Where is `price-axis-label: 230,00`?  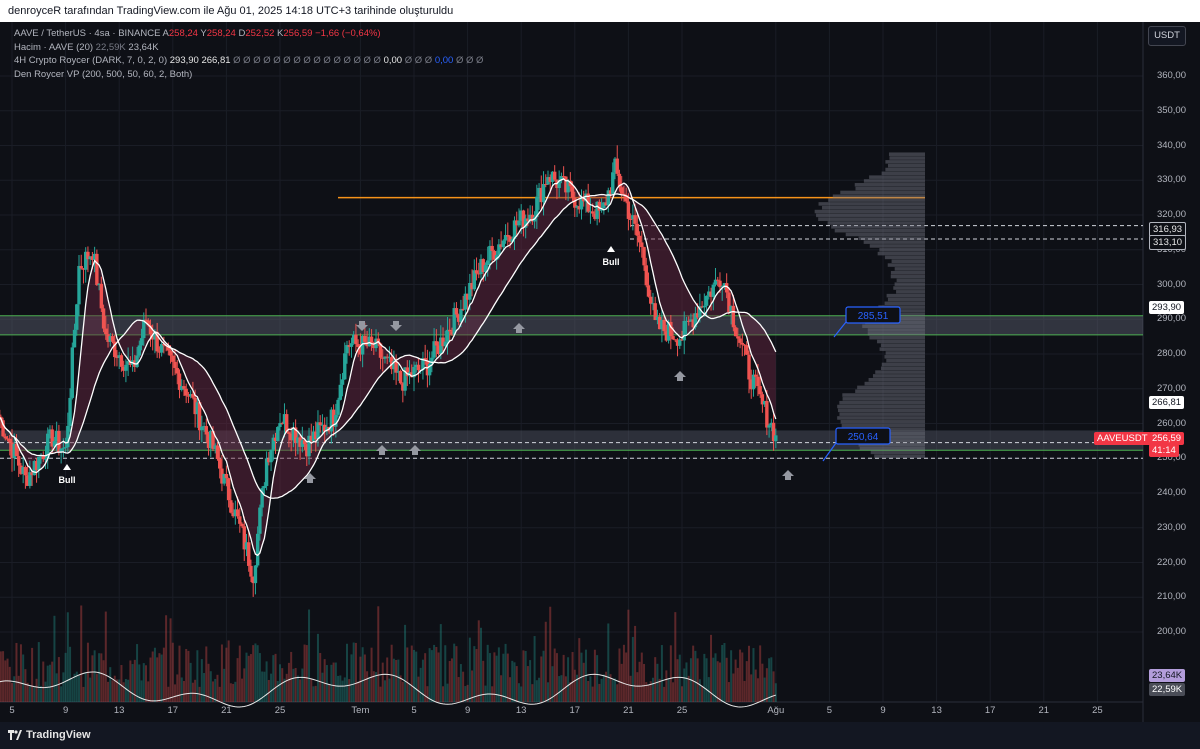 price-axis-label: 230,00 is located at coordinates (1171, 527).